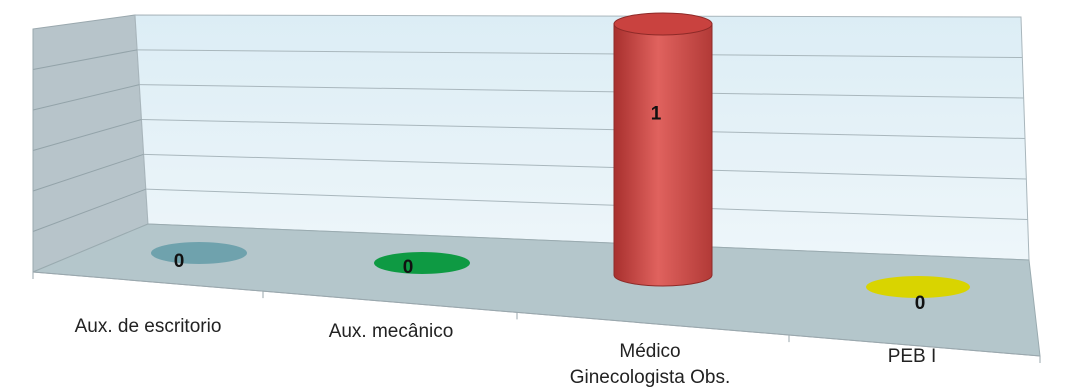 This screenshot has height=392, width=1069. I want to click on category-label: Aux. de escritorio, so click(148, 326).